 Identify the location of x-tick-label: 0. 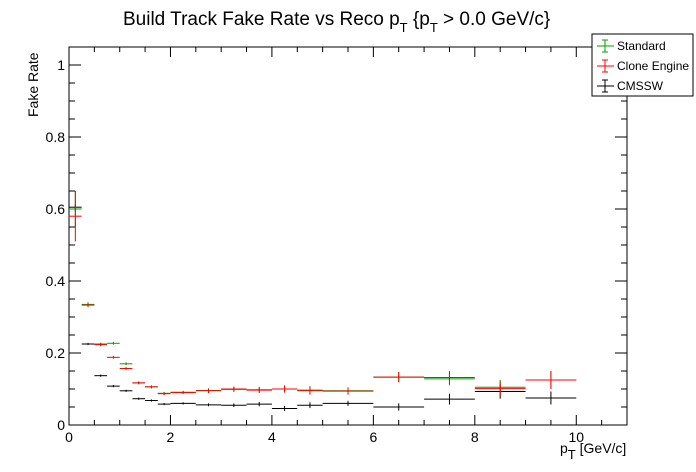
(69, 437).